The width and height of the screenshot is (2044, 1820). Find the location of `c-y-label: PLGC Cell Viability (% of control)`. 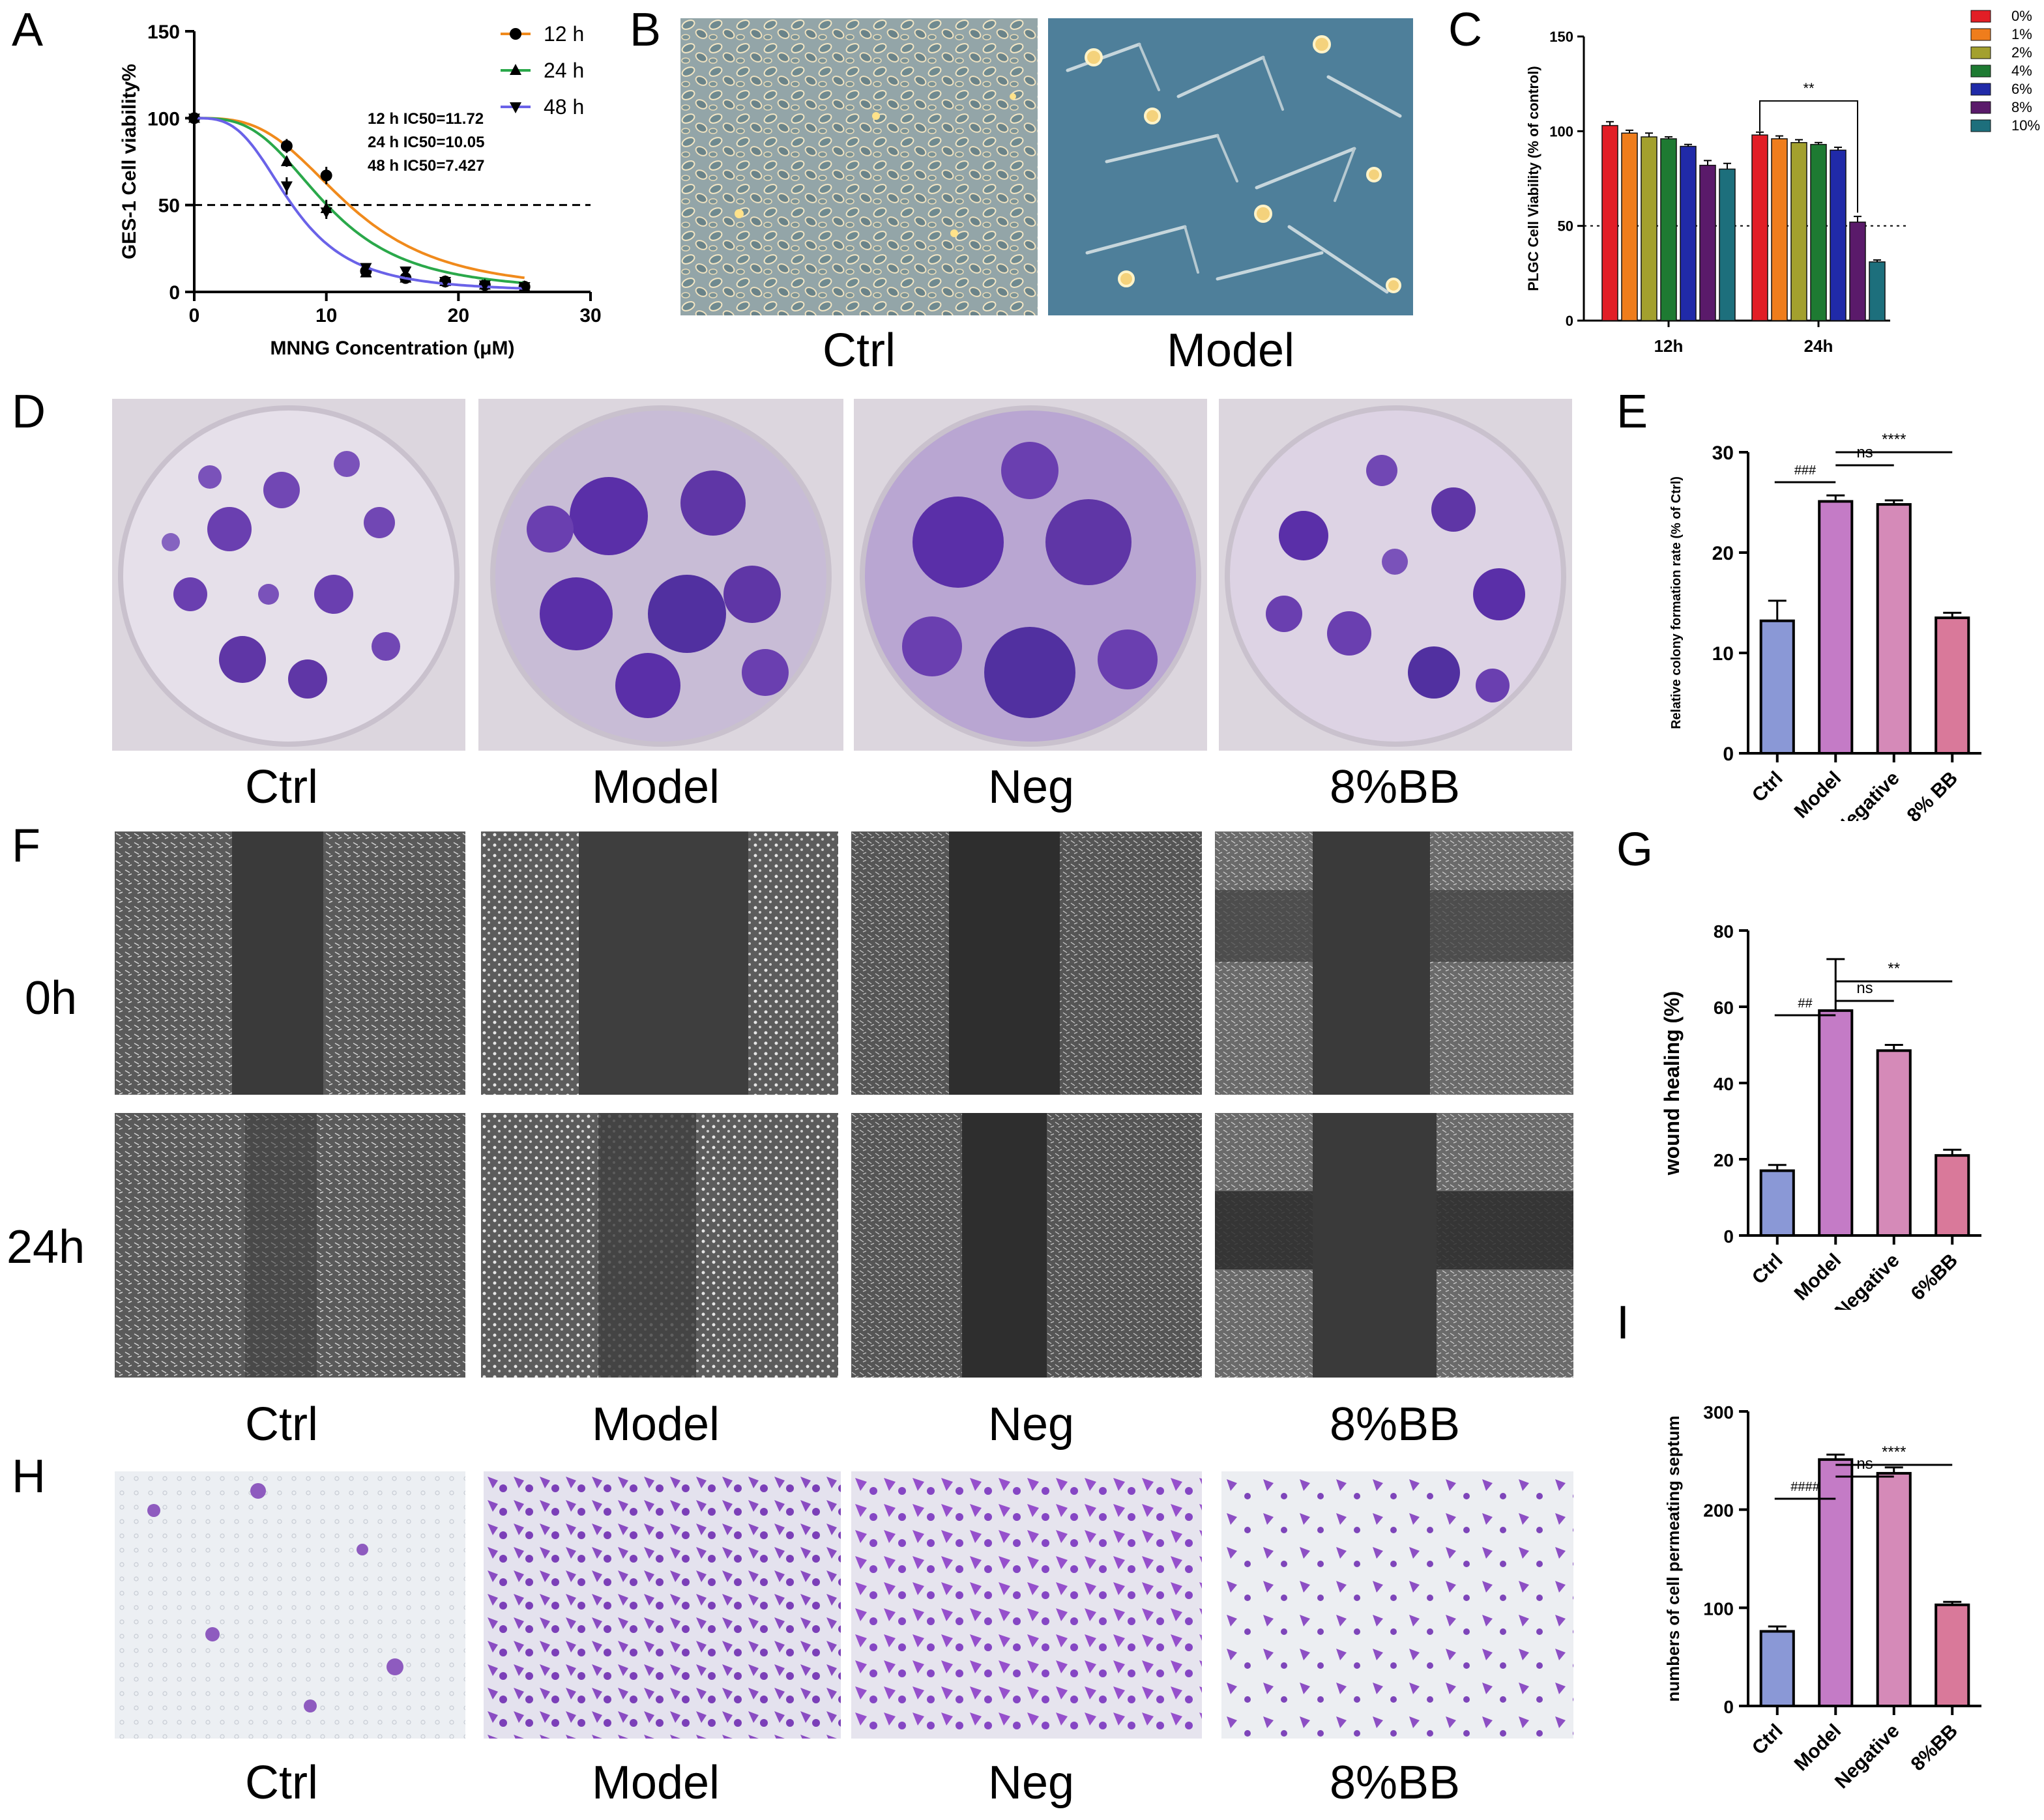

c-y-label: PLGC Cell Viability (% of control) is located at coordinates (1533, 178).